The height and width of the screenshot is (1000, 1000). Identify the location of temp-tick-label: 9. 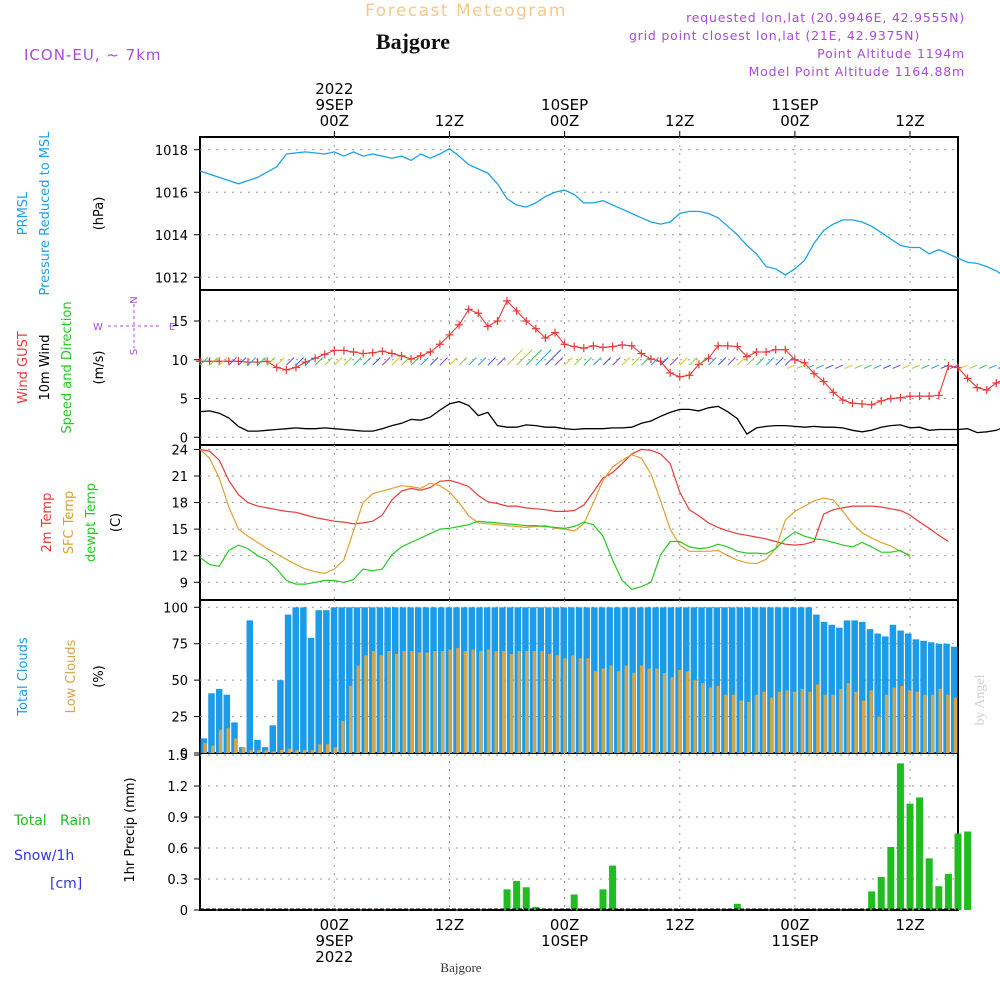
(184, 583).